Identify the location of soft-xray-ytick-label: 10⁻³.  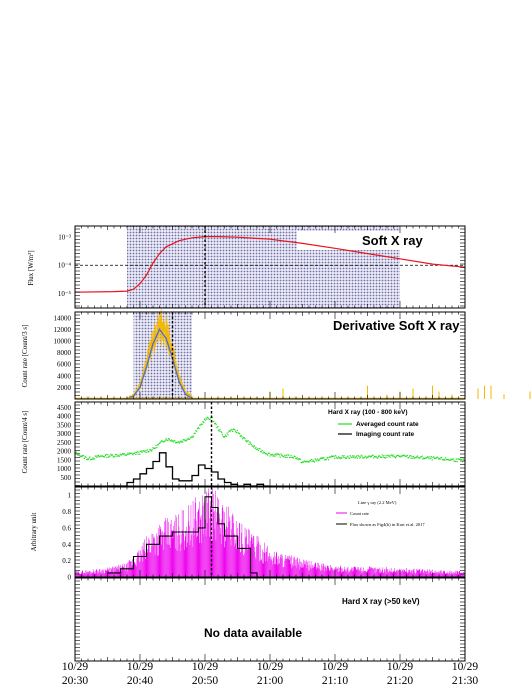
(64, 238).